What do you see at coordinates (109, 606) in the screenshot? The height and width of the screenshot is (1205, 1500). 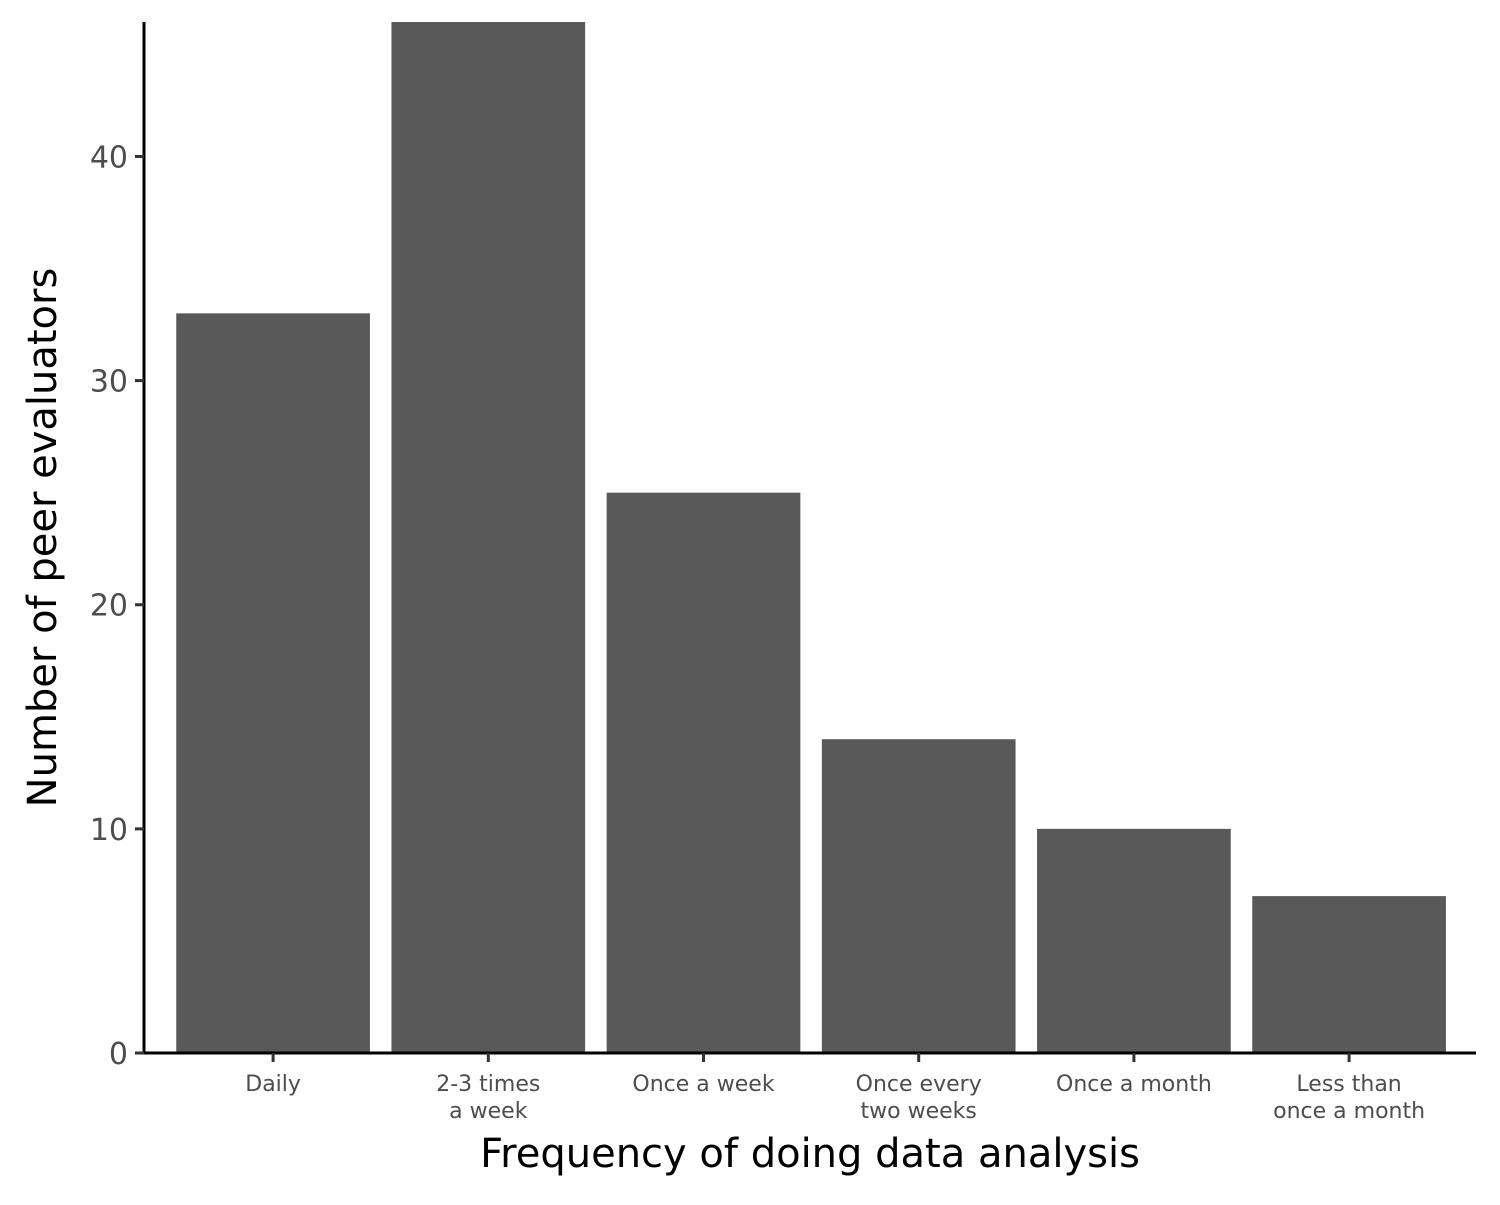 I see `y-tick-label-20: 20` at bounding box center [109, 606].